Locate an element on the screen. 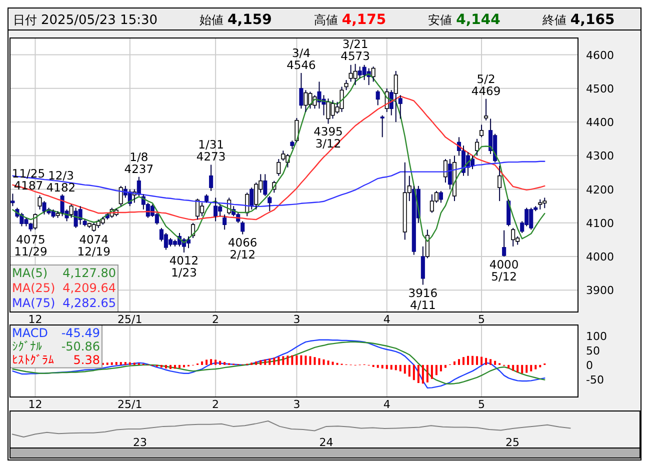 This screenshot has height=470, width=653. annotation: 4074 12/19 is located at coordinates (93, 245).